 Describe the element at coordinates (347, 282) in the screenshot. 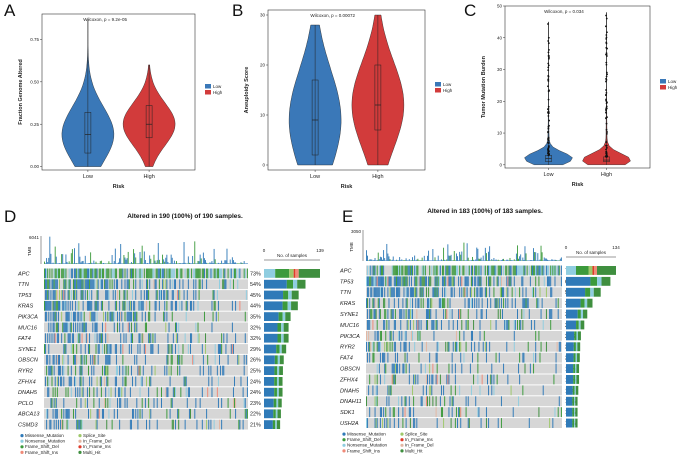

I see `gene-label: TP53` at that location.